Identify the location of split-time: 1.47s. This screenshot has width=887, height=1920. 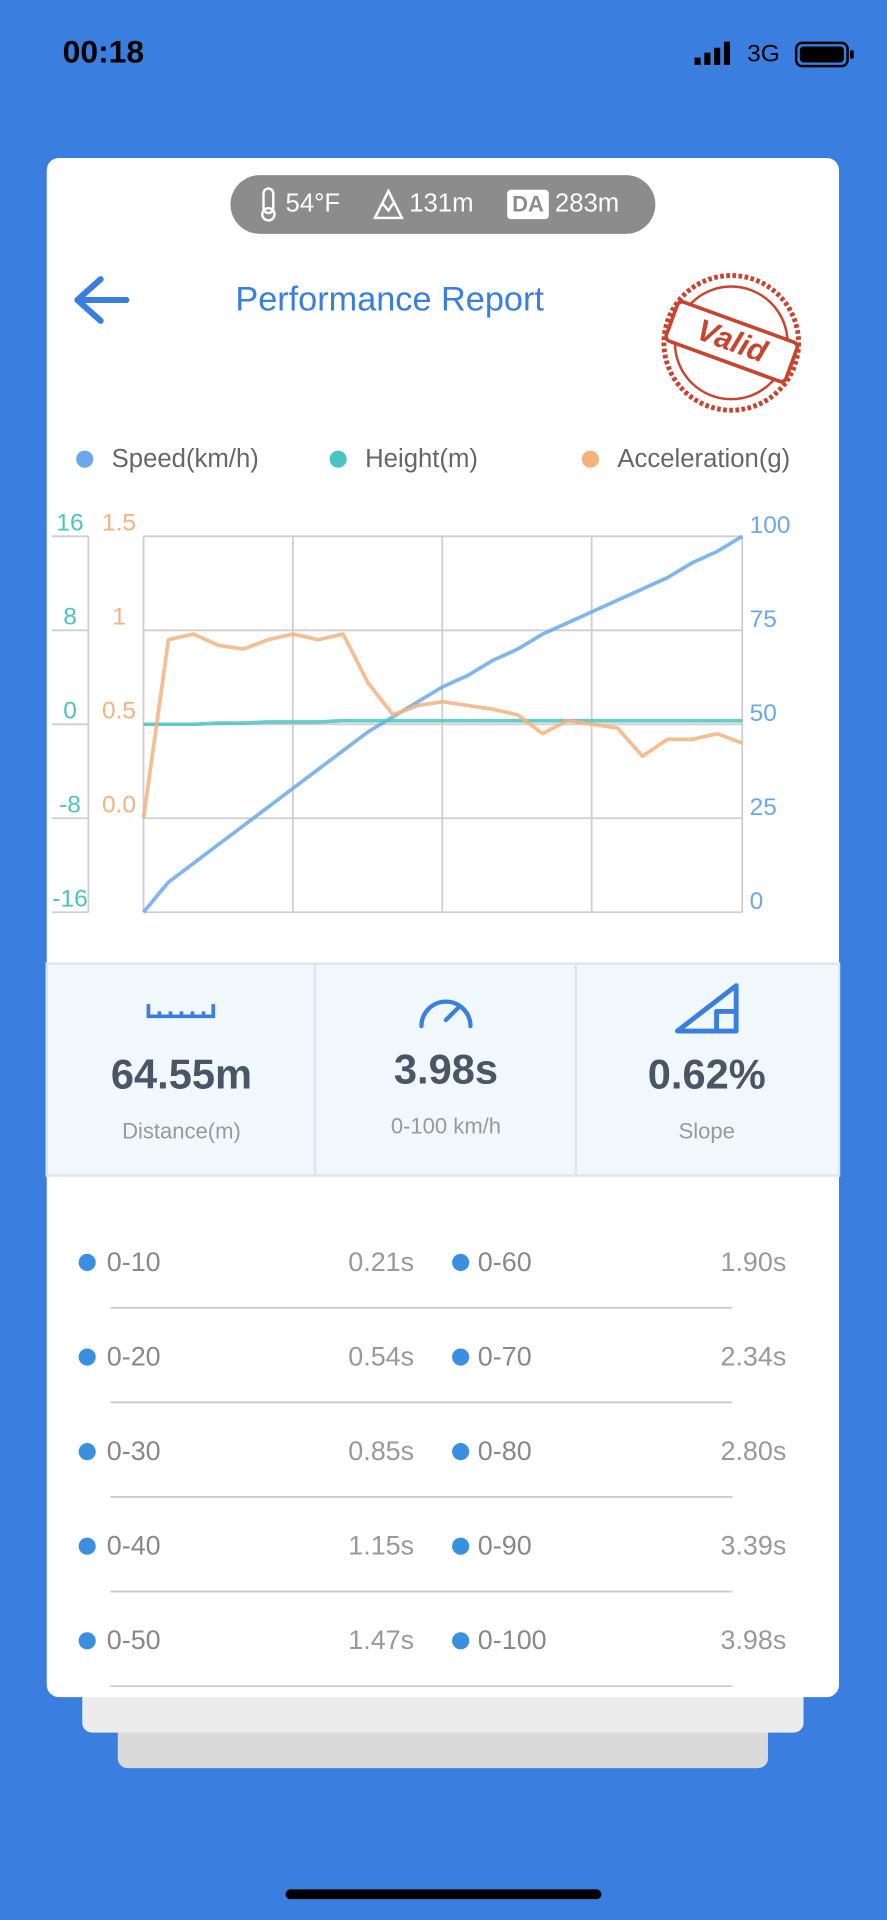
(381, 1640).